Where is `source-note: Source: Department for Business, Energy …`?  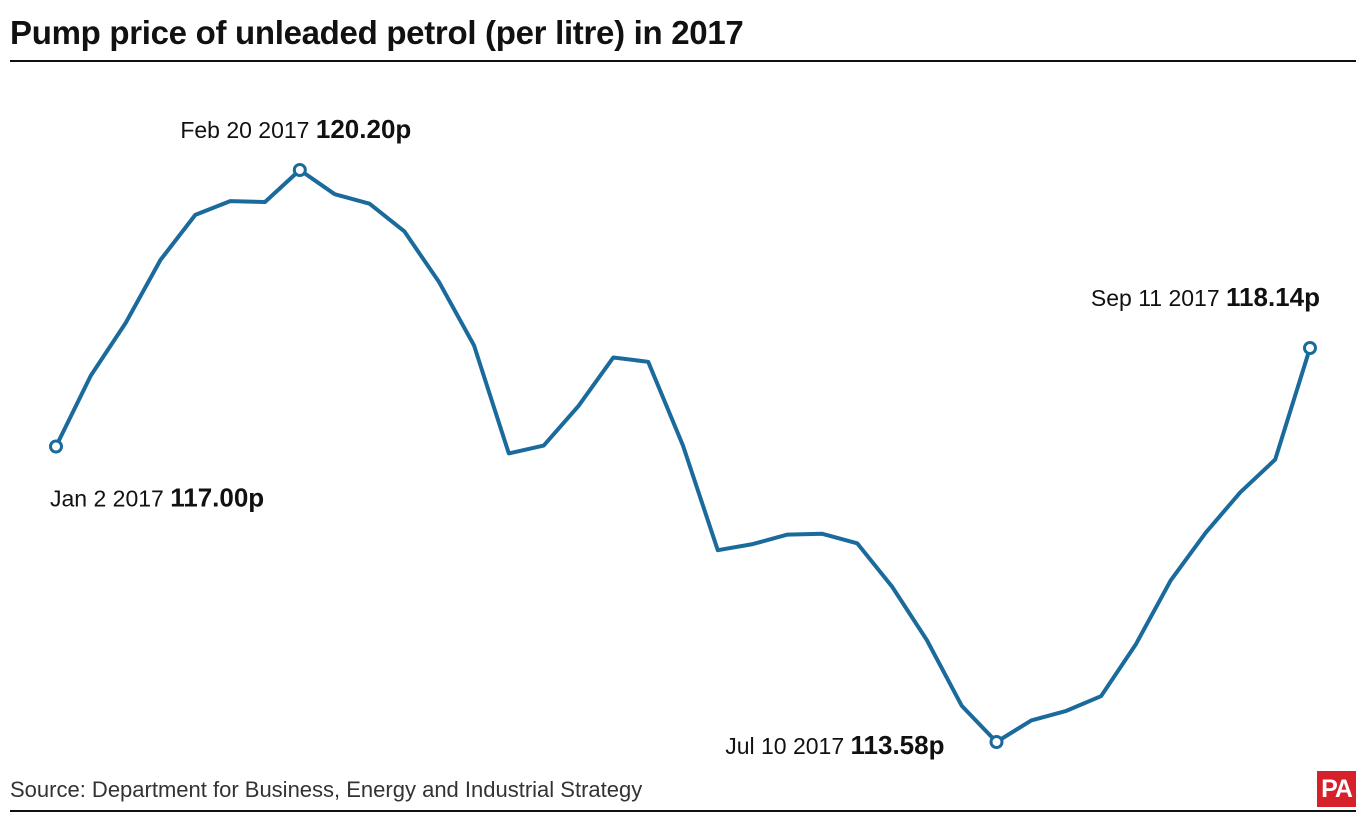 source-note: Source: Department for Business, Energy … is located at coordinates (326, 789).